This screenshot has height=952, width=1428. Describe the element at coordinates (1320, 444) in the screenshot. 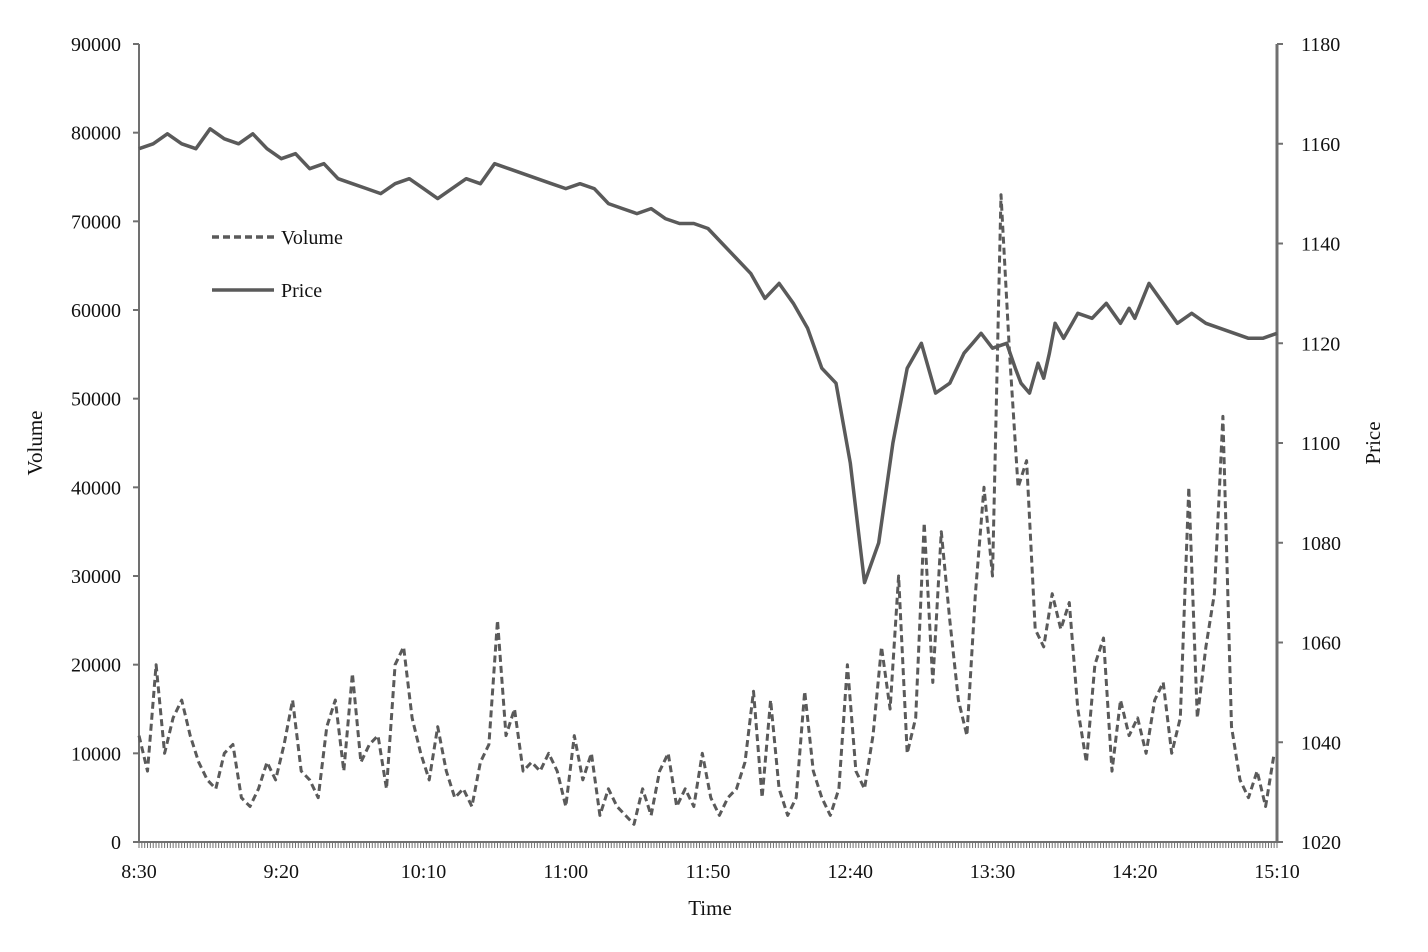

I see `y-right-tick-label: 1100` at that location.